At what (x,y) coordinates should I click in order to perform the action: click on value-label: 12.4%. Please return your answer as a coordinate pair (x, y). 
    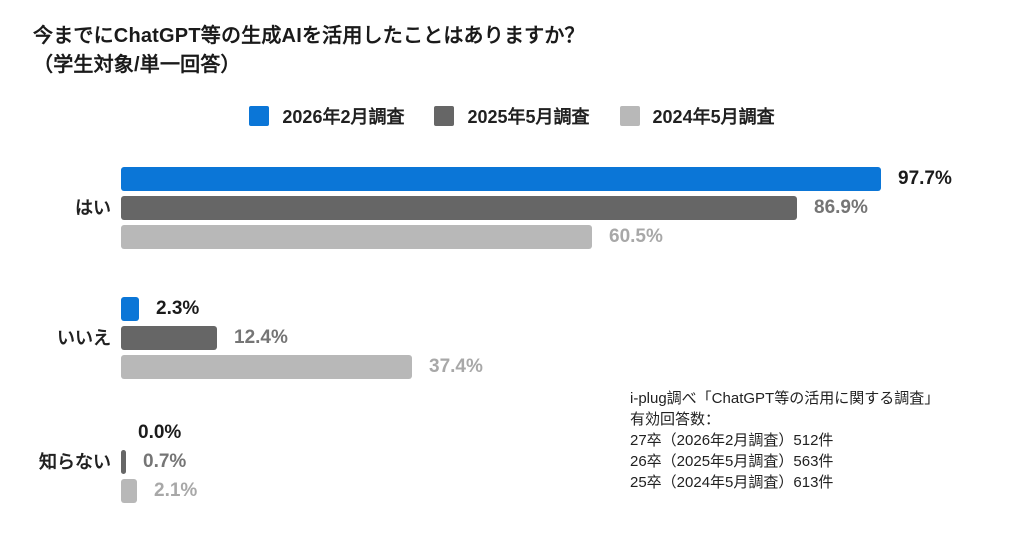
    Looking at the image, I should click on (261, 337).